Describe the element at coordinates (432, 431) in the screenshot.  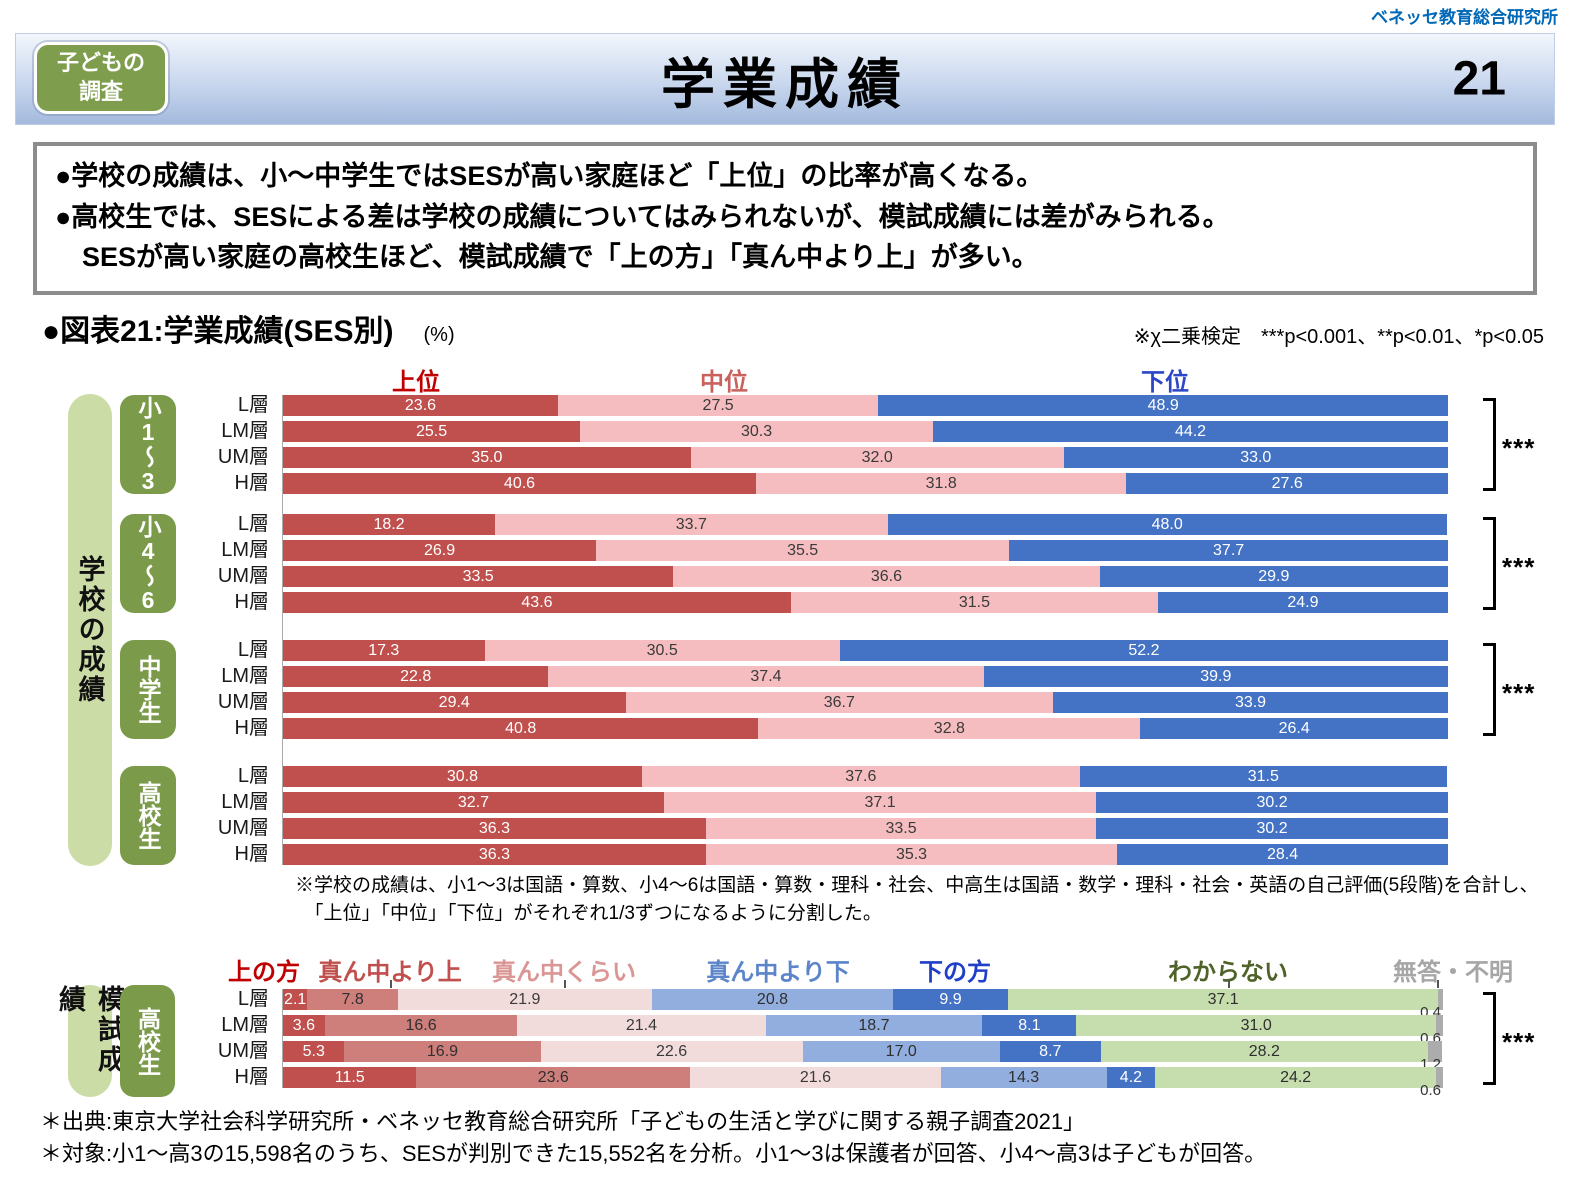
I see `bar-segment: 25.5` at that location.